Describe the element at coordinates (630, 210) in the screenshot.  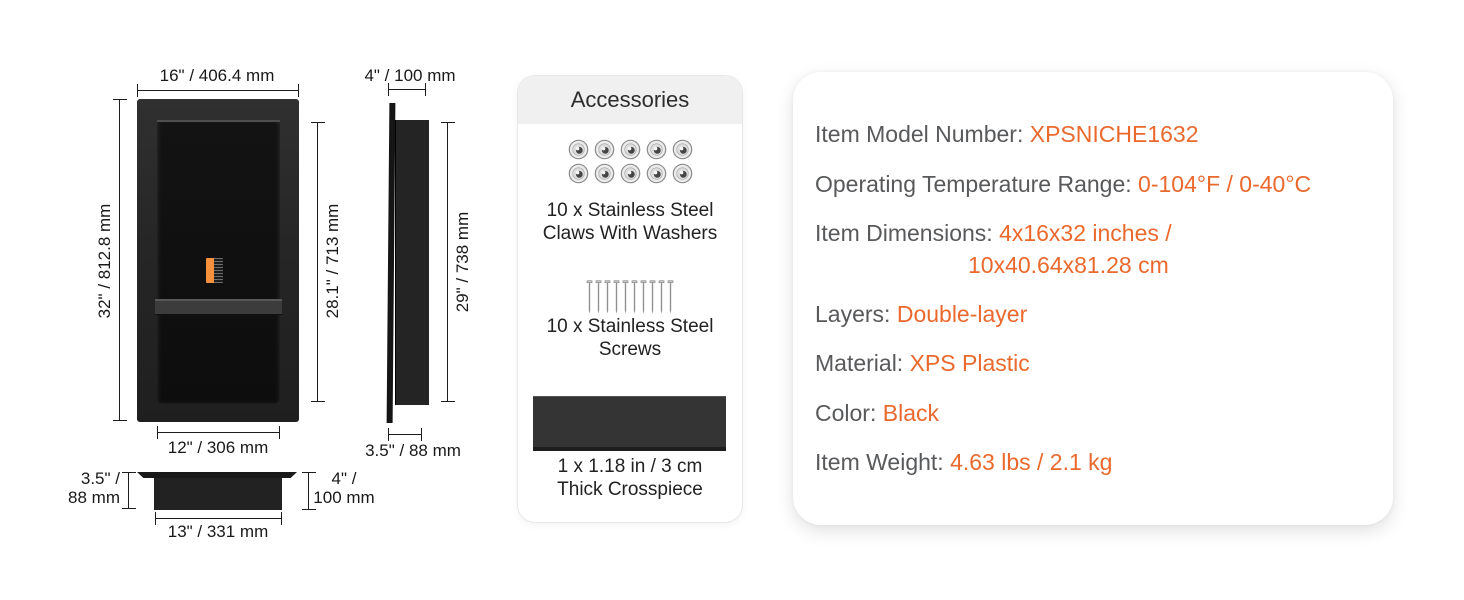
I see `claws-label-line1: 10 x Stainless Steel` at that location.